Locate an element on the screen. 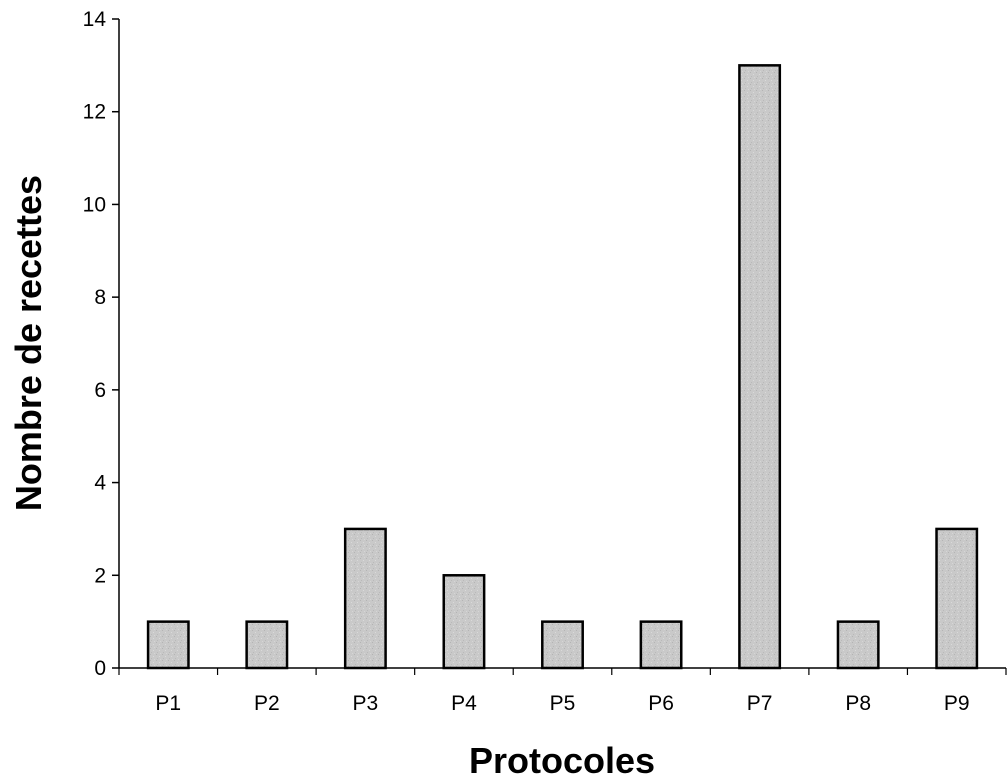 The image size is (1008, 782). y-tick-label: 8 is located at coordinates (100, 297).